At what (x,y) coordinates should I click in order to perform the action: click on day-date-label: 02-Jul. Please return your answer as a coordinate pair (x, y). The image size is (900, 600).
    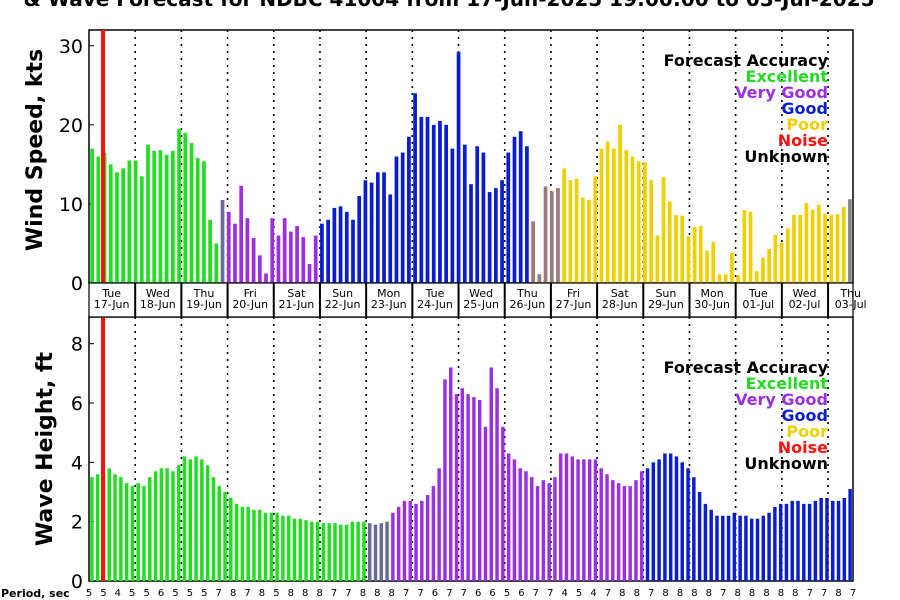
    Looking at the image, I should click on (805, 304).